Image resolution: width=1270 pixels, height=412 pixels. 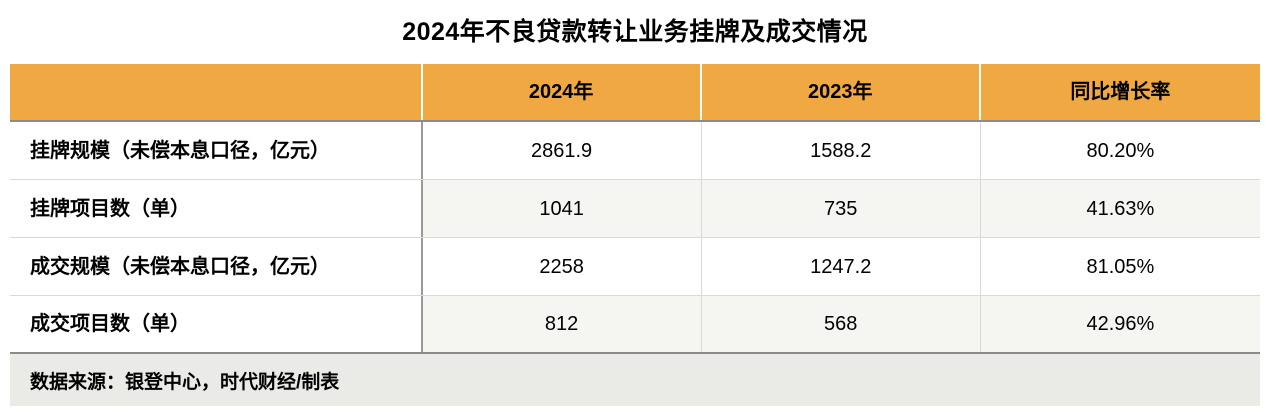 What do you see at coordinates (562, 150) in the screenshot?
I see `value-2024: 2861.9` at bounding box center [562, 150].